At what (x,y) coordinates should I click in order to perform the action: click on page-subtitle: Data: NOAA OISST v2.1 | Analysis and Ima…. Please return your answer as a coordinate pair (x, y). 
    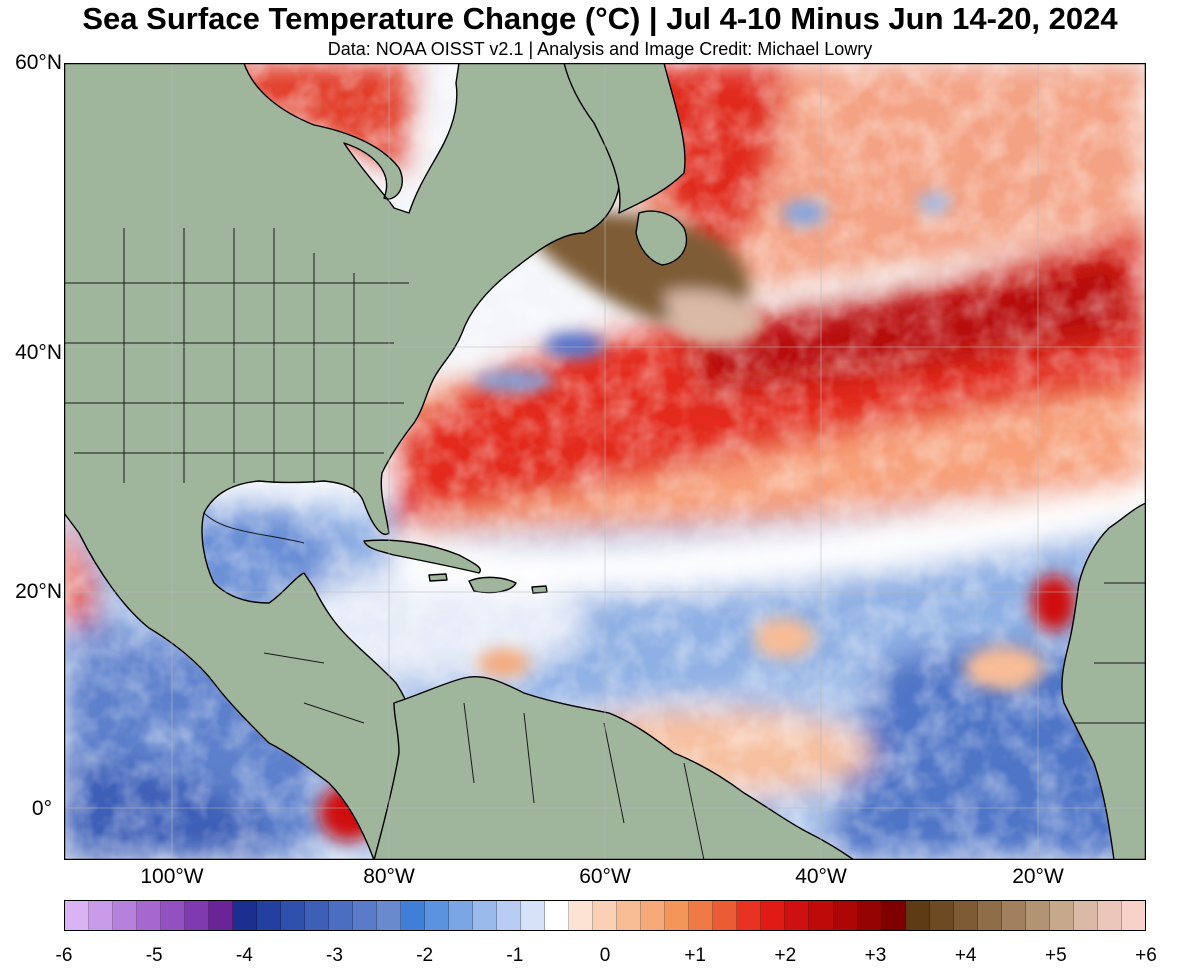
    Looking at the image, I should click on (600, 49).